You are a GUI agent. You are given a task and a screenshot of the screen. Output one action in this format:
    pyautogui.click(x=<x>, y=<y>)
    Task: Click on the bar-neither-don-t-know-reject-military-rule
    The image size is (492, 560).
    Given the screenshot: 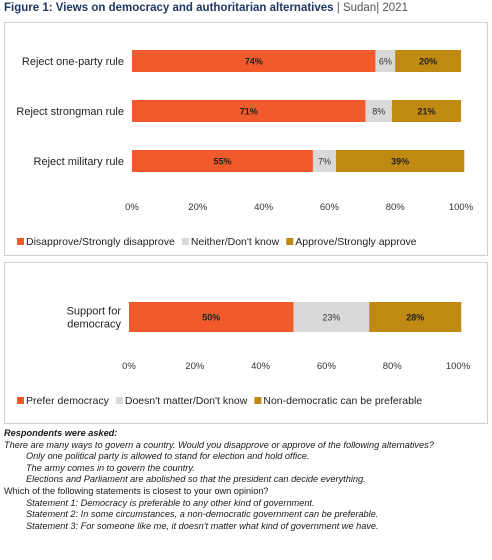 What is the action you would take?
    pyautogui.click(x=324, y=161)
    